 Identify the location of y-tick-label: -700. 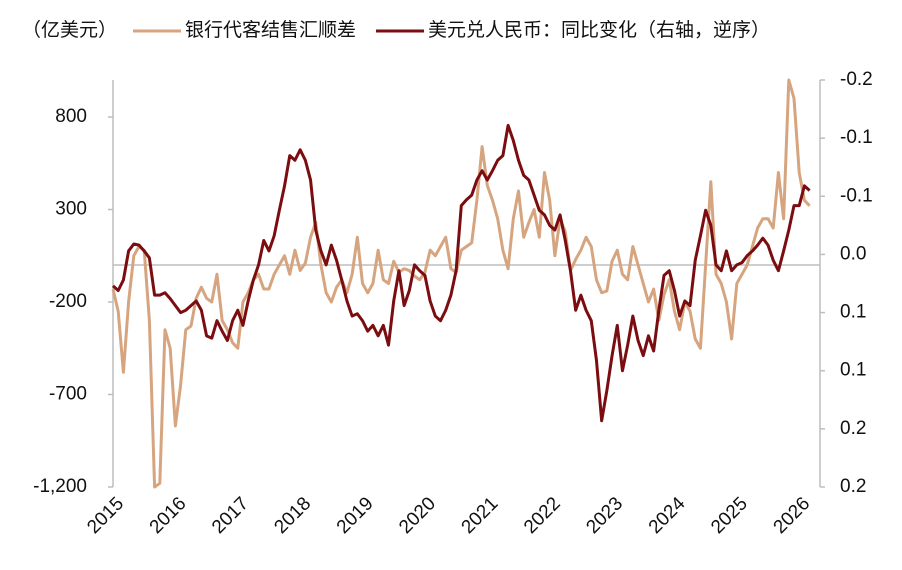
(68, 394).